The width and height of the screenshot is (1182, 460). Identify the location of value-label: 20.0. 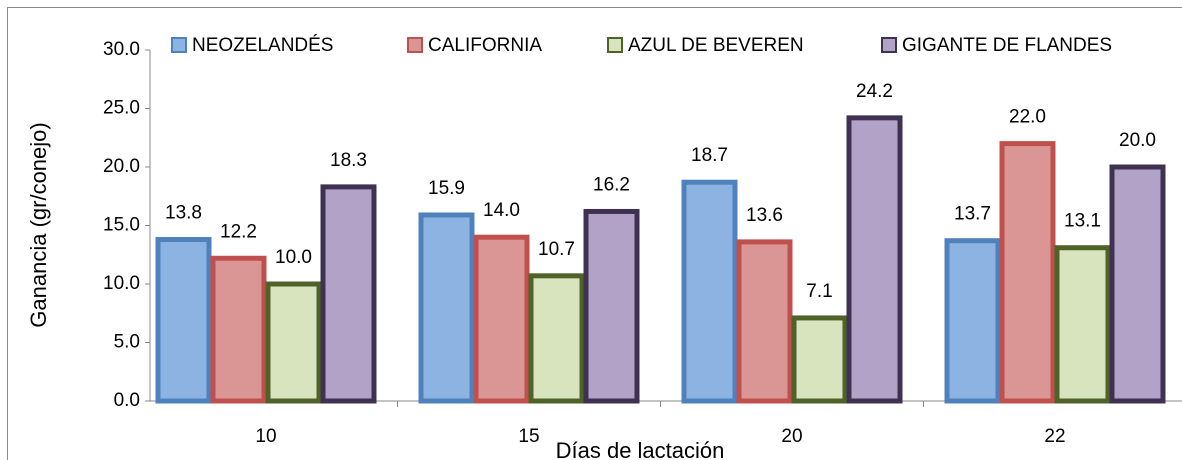
(1137, 140).